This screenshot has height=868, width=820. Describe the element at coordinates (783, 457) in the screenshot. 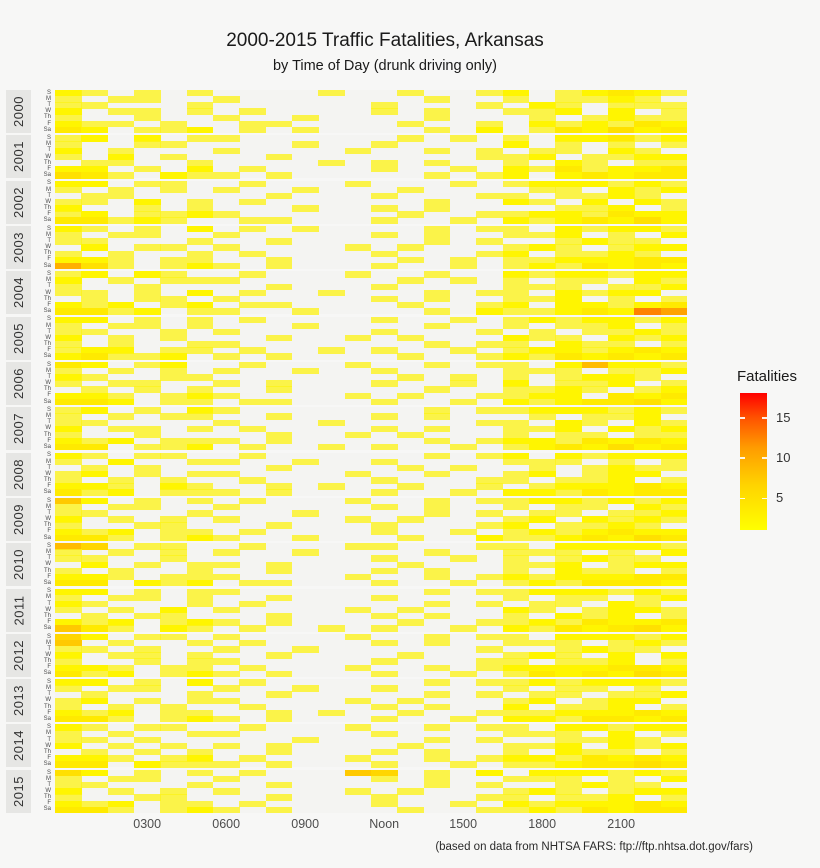

I see `legend-tick-label: 10` at that location.